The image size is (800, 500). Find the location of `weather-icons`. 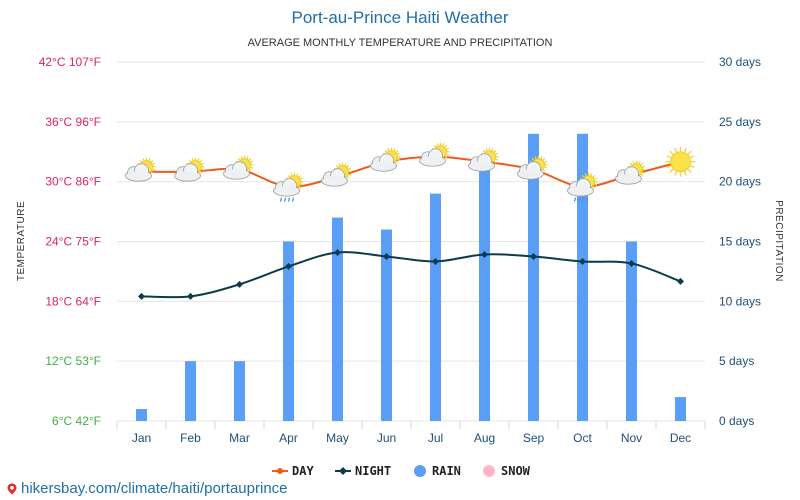

weather-icons is located at coordinates (410, 172).